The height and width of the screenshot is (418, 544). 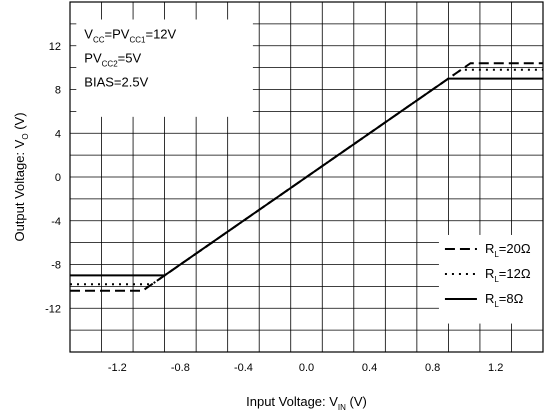 I want to click on y-tick-label: -8, so click(x=56, y=266).